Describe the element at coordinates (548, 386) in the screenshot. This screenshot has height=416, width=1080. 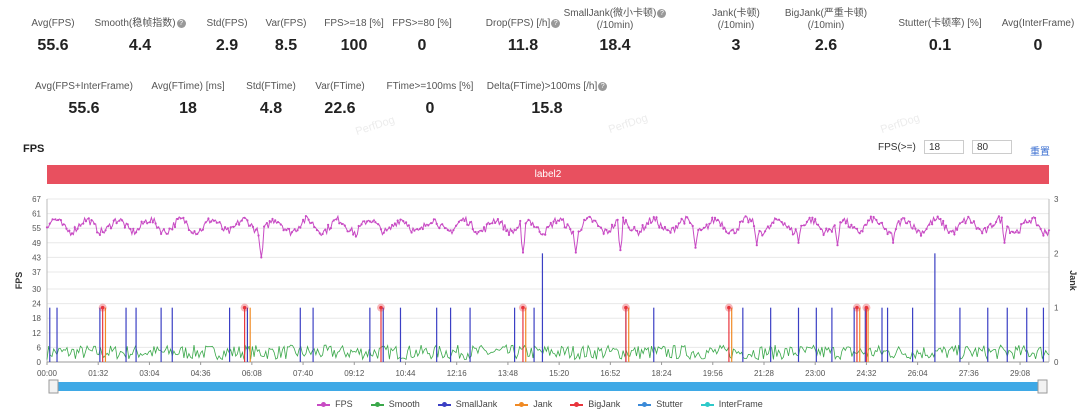
I see `range-slider-track` at that location.